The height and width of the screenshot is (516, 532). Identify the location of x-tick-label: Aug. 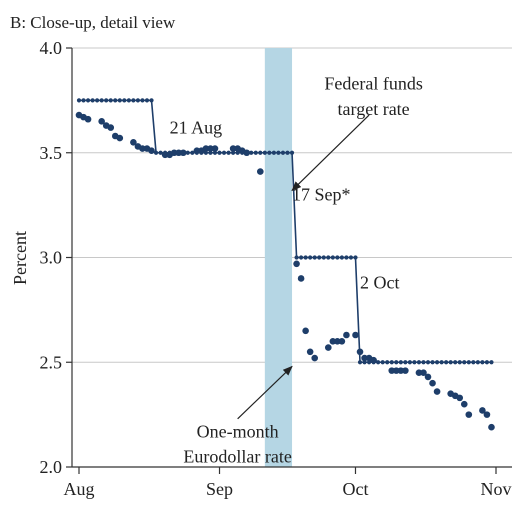
(79, 489).